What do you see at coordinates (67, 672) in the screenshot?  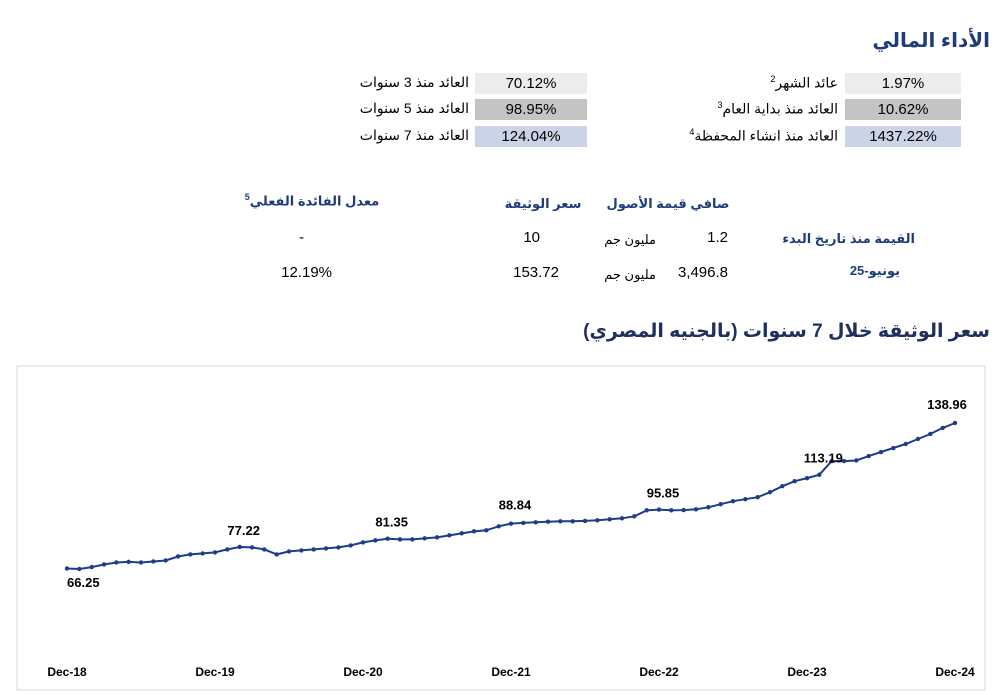 I see `x-tick-label: Dec-18` at bounding box center [67, 672].